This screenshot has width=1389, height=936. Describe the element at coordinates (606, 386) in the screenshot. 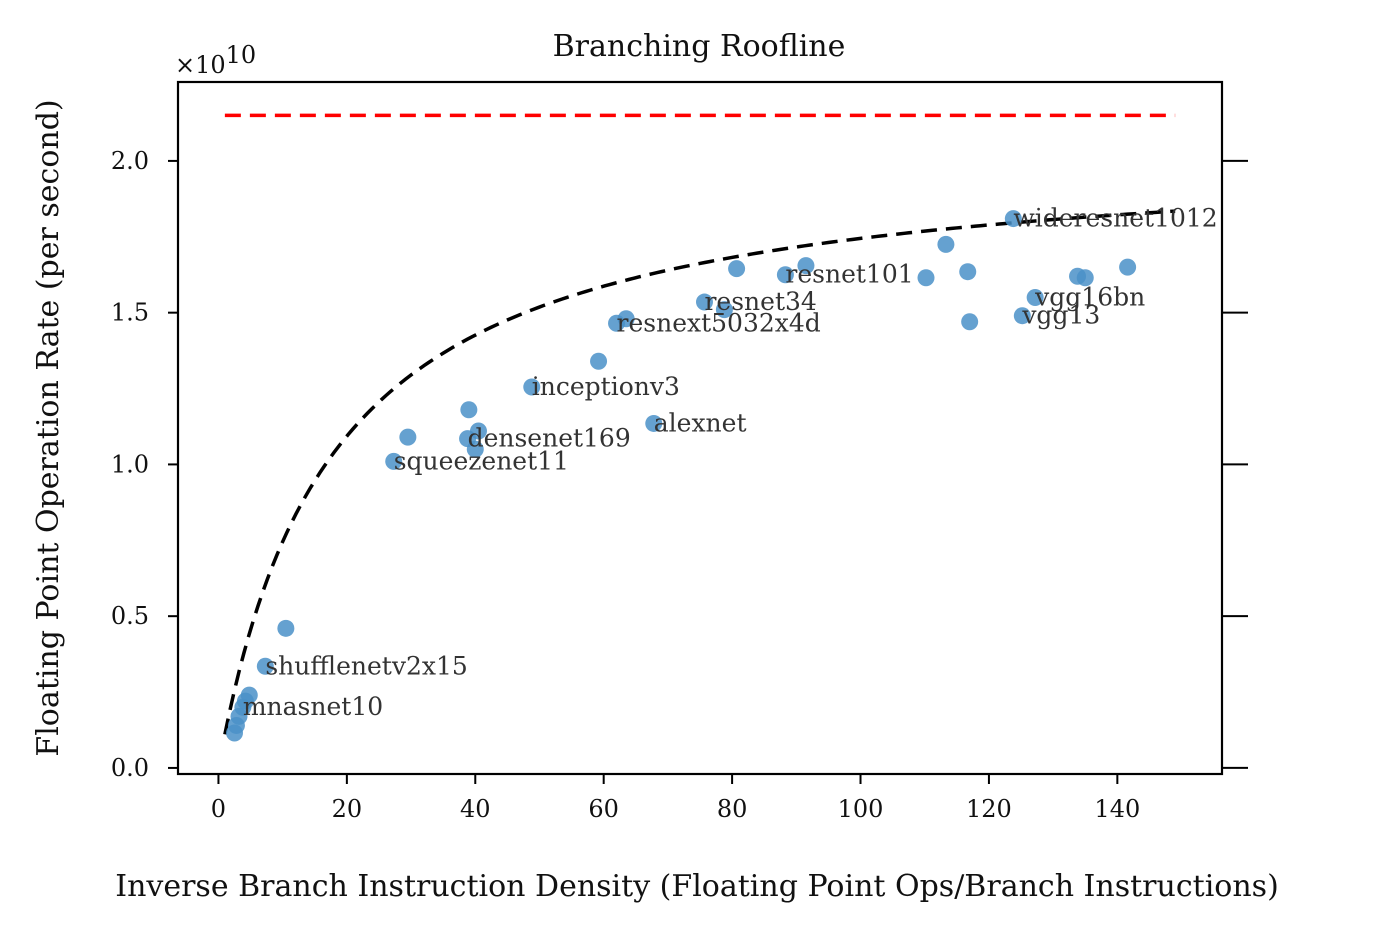

I see `point-label: inceptionv3` at that location.